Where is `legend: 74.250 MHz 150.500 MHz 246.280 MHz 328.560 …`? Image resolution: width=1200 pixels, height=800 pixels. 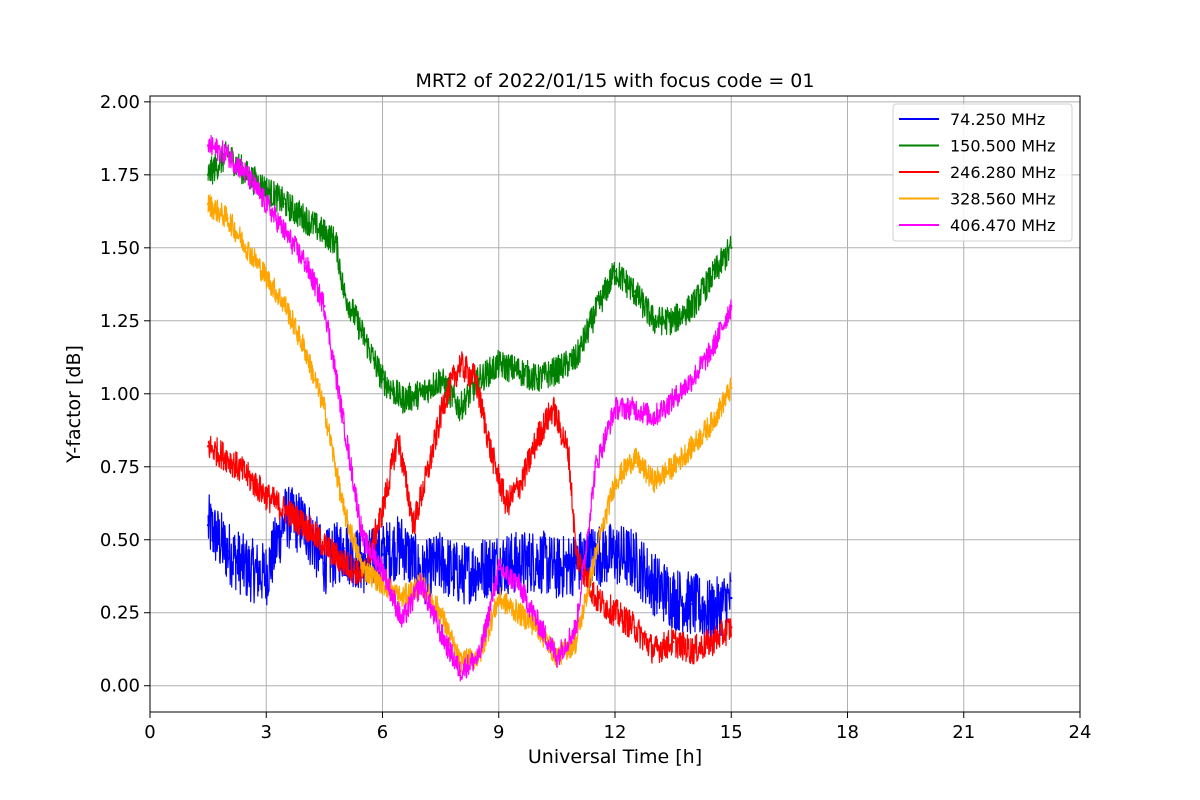 legend: 74.250 MHz 150.500 MHz 246.280 MHz 328.560 … is located at coordinates (982, 172).